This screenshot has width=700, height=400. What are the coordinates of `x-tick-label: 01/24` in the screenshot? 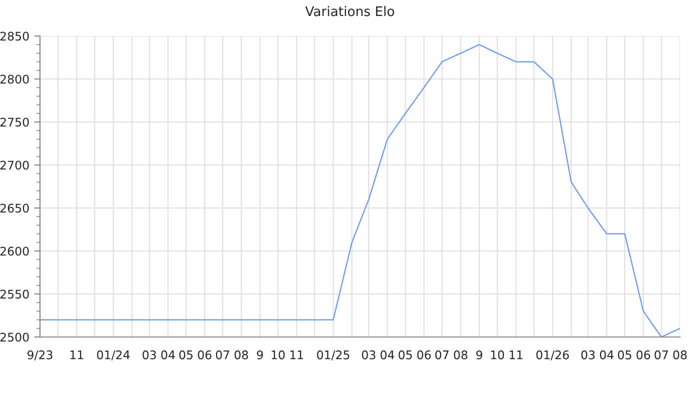 It's located at (113, 355).